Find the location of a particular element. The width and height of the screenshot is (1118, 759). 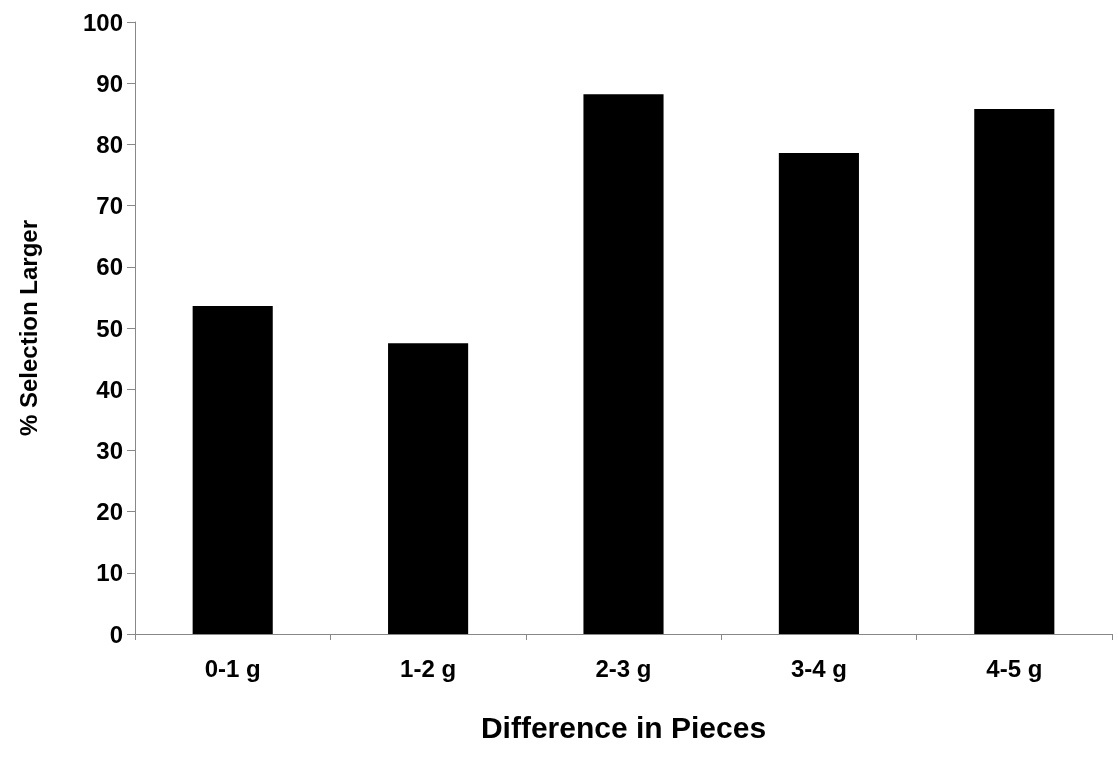

x-axis-title: Difference in Pieces is located at coordinates (623, 727).